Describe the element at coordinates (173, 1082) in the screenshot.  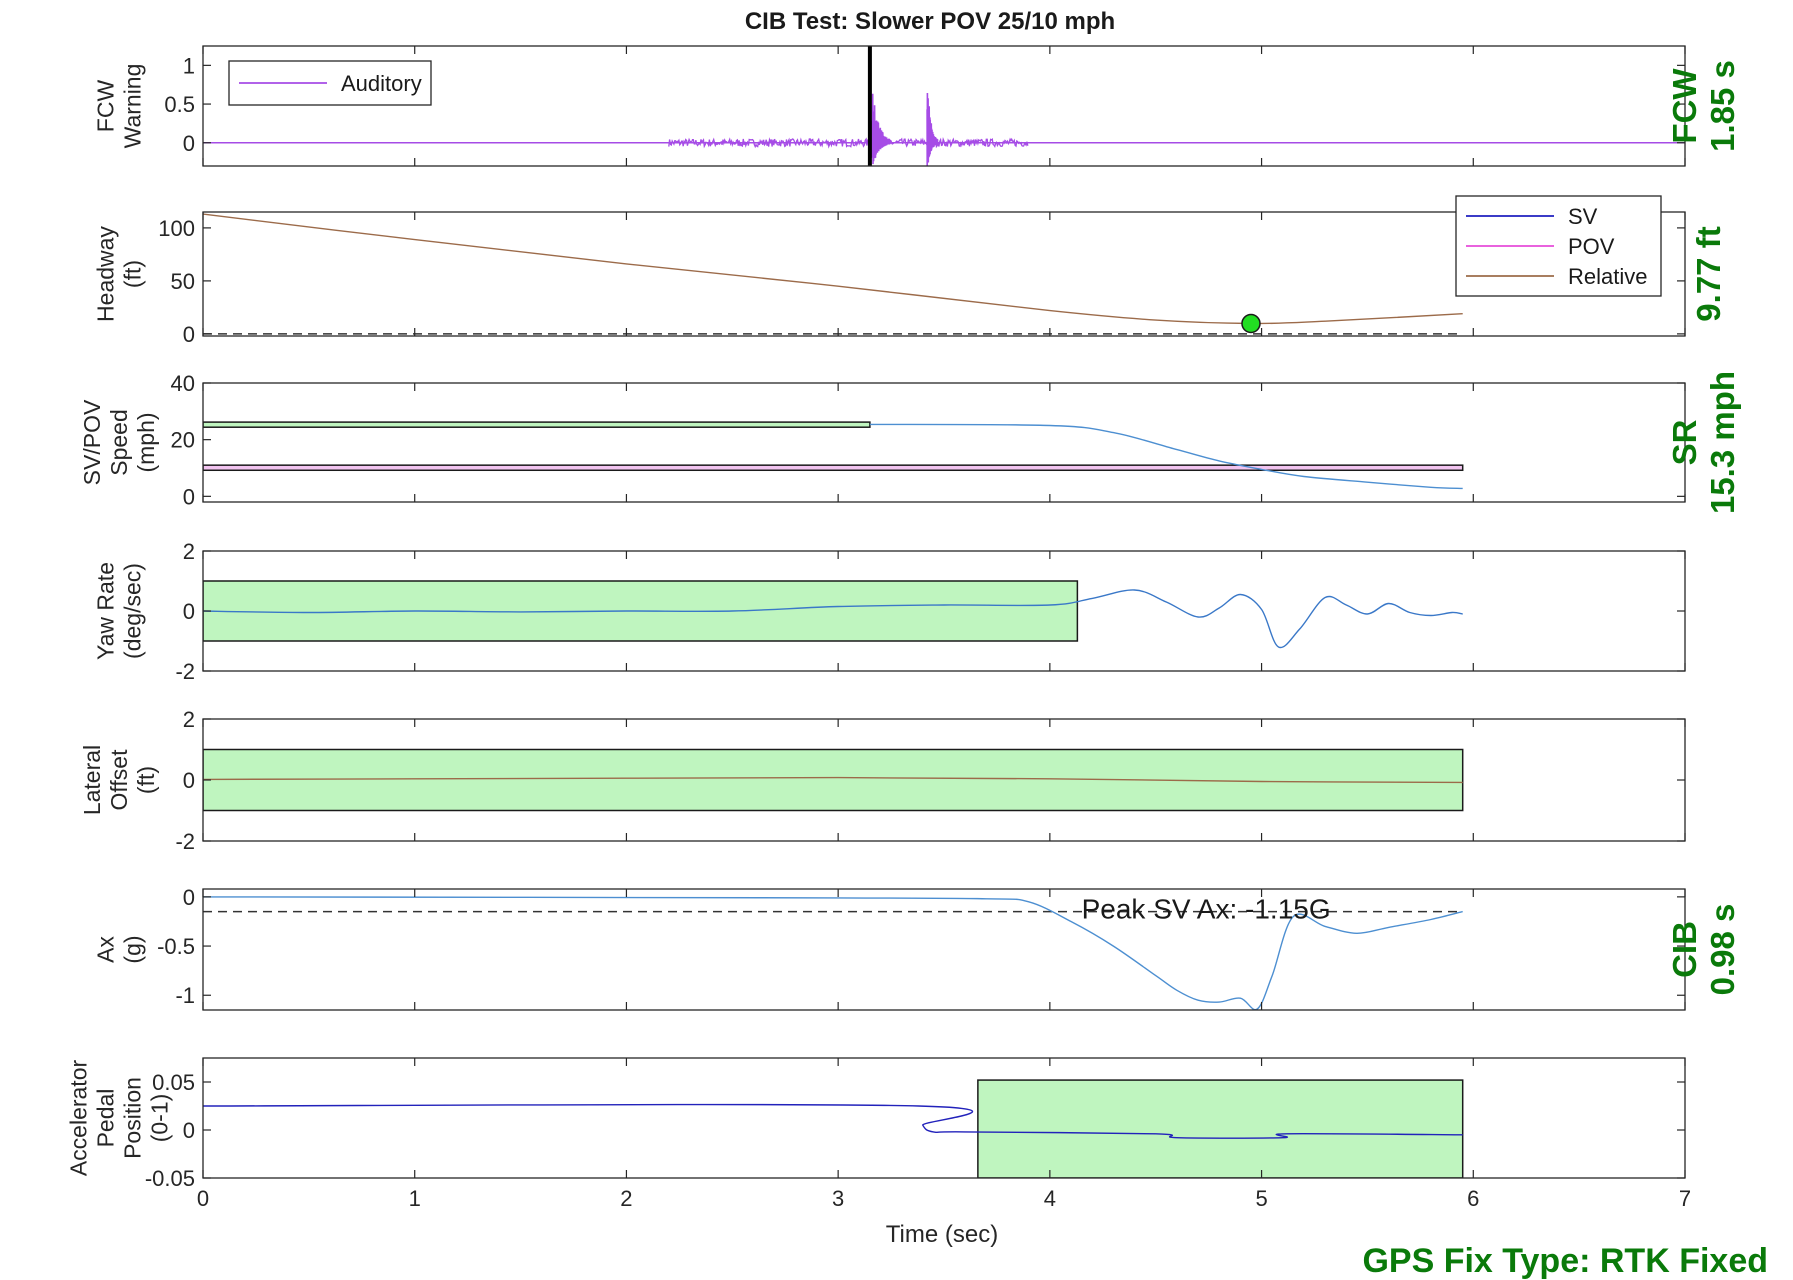
I see `y-tick-label: 0.05` at that location.